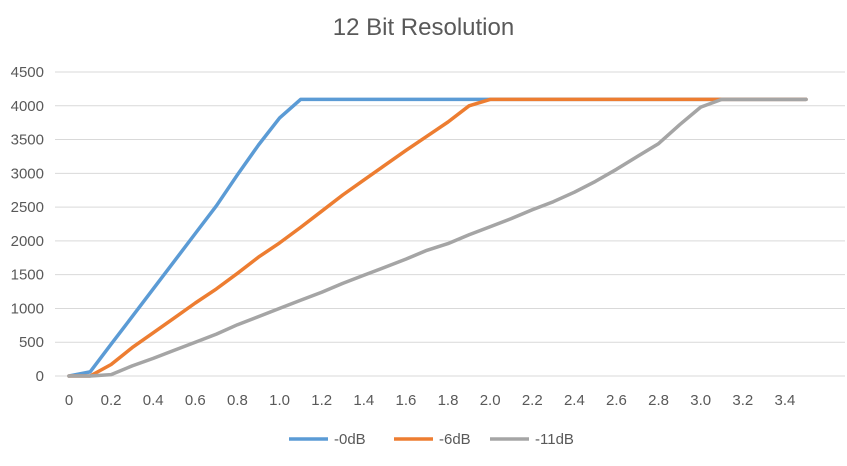 This screenshot has height=466, width=847. I want to click on x-tick-label: 0.8, so click(237, 400).